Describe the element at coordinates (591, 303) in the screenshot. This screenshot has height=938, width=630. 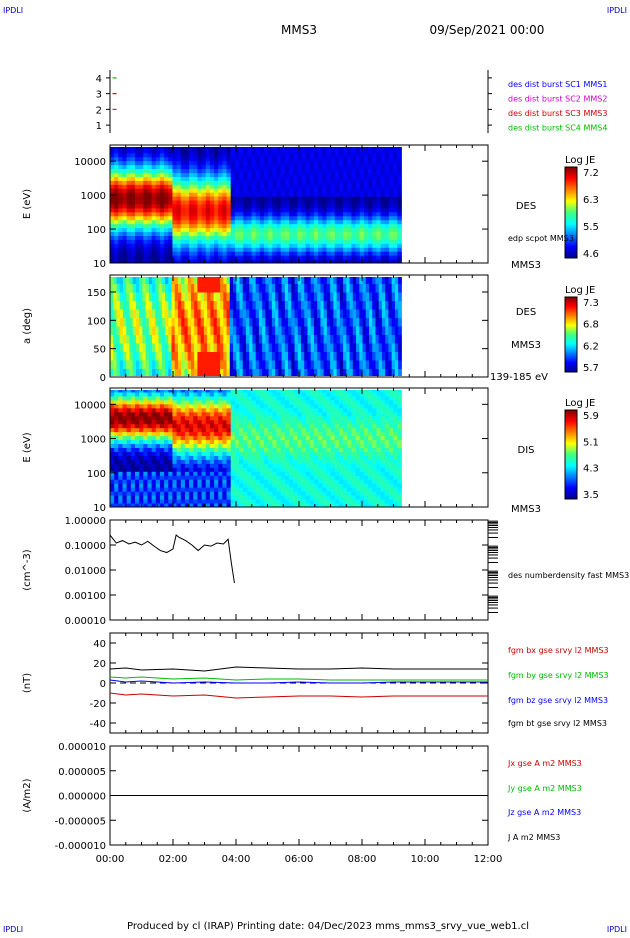
I see `colorbar-tick-label: 7.3` at that location.